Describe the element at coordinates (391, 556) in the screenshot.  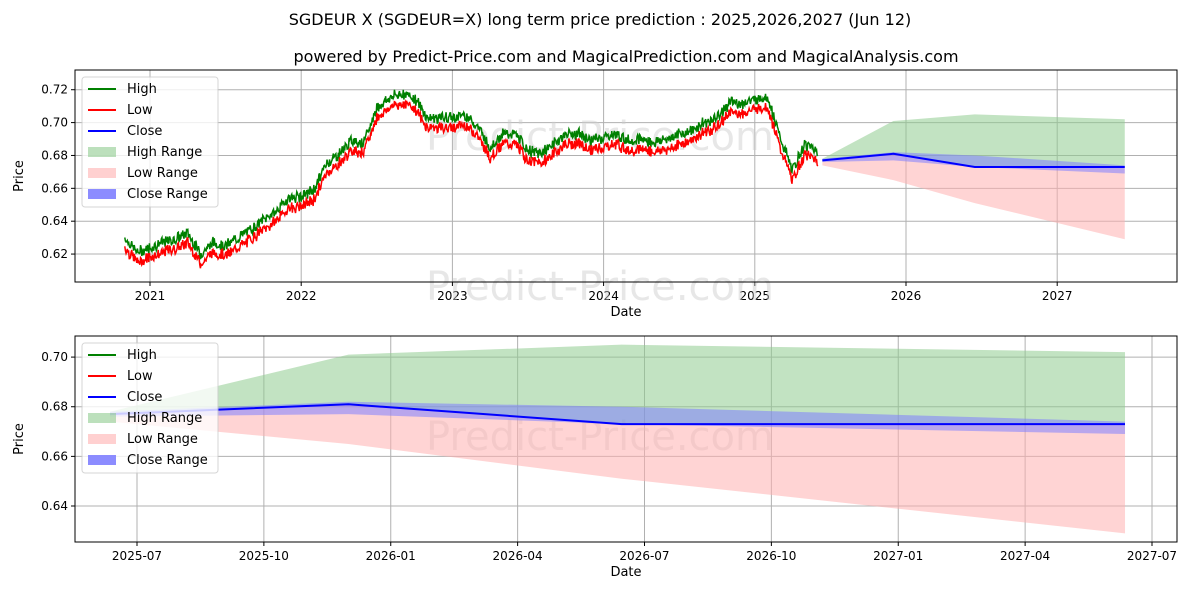
I see `x-tick-label: 2026-01` at that location.